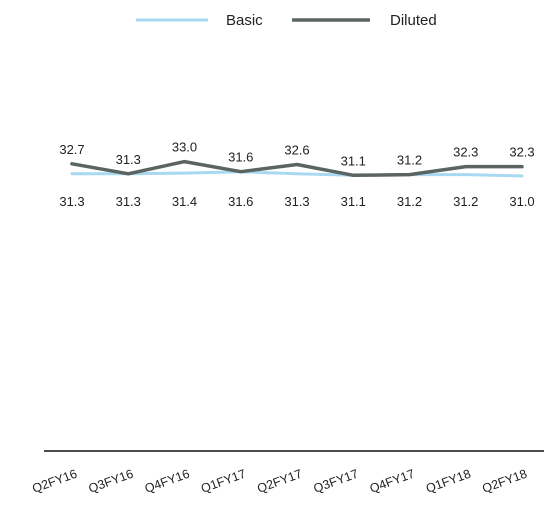  What do you see at coordinates (223, 481) in the screenshot?
I see `x-tick-label: Q1FY17` at bounding box center [223, 481].